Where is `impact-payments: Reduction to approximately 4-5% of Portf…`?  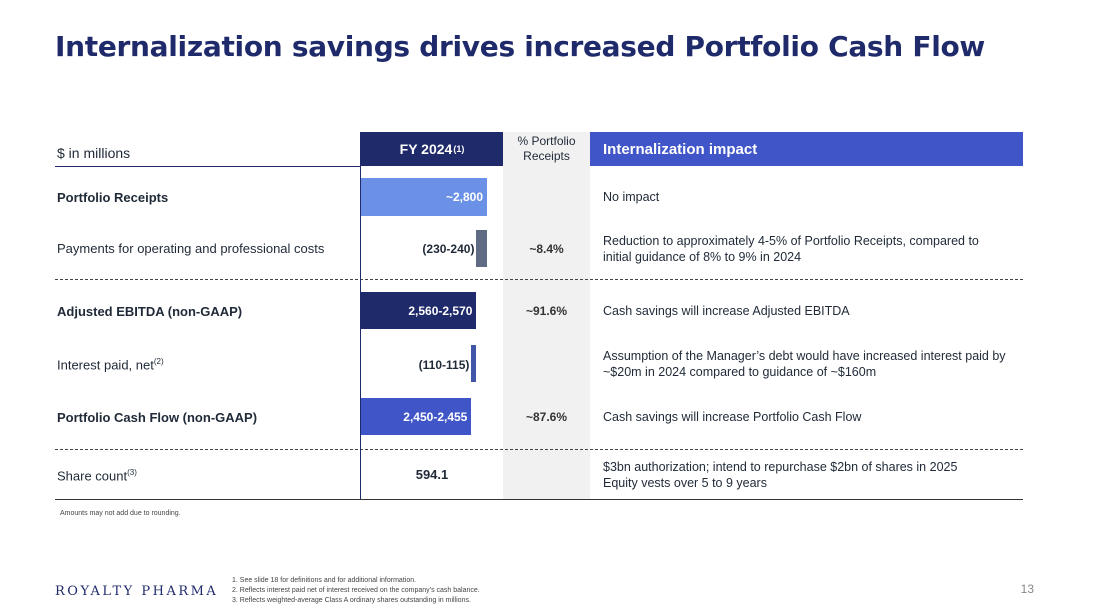 impact-payments: Reduction to approximately 4-5% of Portf… is located at coordinates (791, 249).